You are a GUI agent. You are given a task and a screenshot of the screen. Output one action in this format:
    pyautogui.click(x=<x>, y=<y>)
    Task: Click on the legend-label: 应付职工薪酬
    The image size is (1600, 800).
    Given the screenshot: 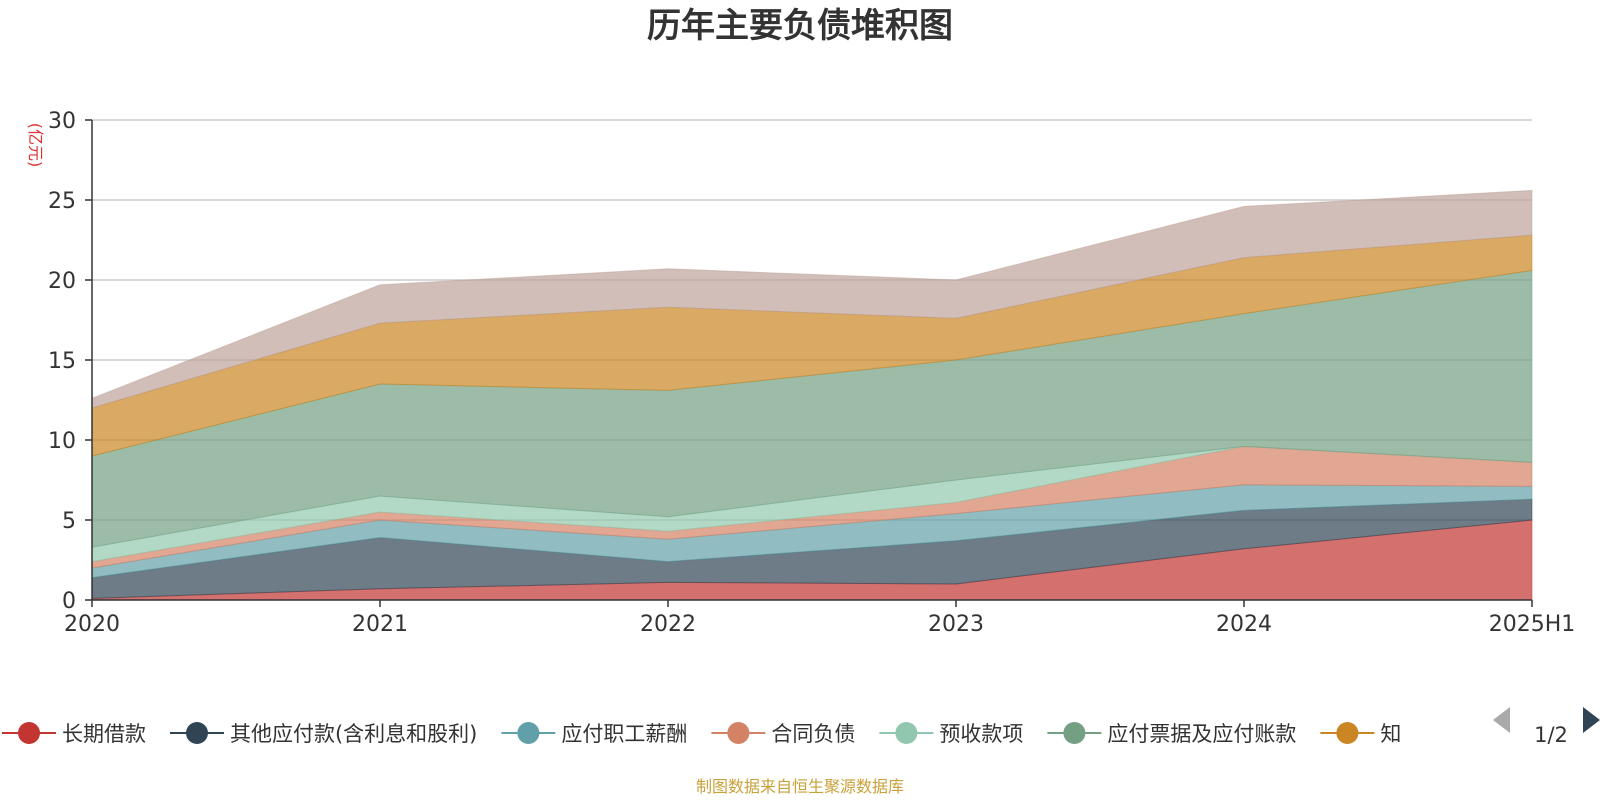 What is the action you would take?
    pyautogui.click(x=624, y=734)
    